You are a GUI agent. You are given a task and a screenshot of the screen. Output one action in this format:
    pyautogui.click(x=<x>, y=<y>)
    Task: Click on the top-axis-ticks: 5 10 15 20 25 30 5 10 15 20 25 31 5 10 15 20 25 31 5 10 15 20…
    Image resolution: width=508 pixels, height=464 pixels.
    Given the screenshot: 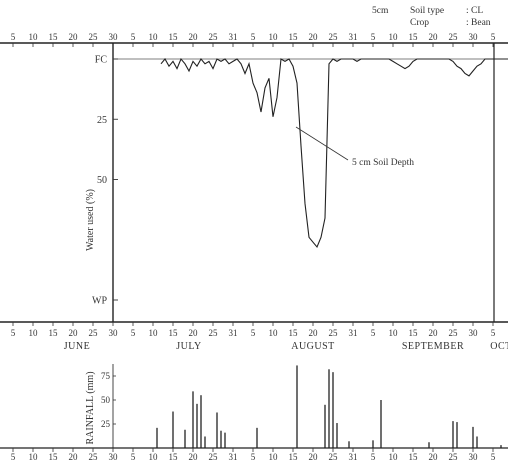 What is the action you would take?
    pyautogui.click(x=253, y=39)
    